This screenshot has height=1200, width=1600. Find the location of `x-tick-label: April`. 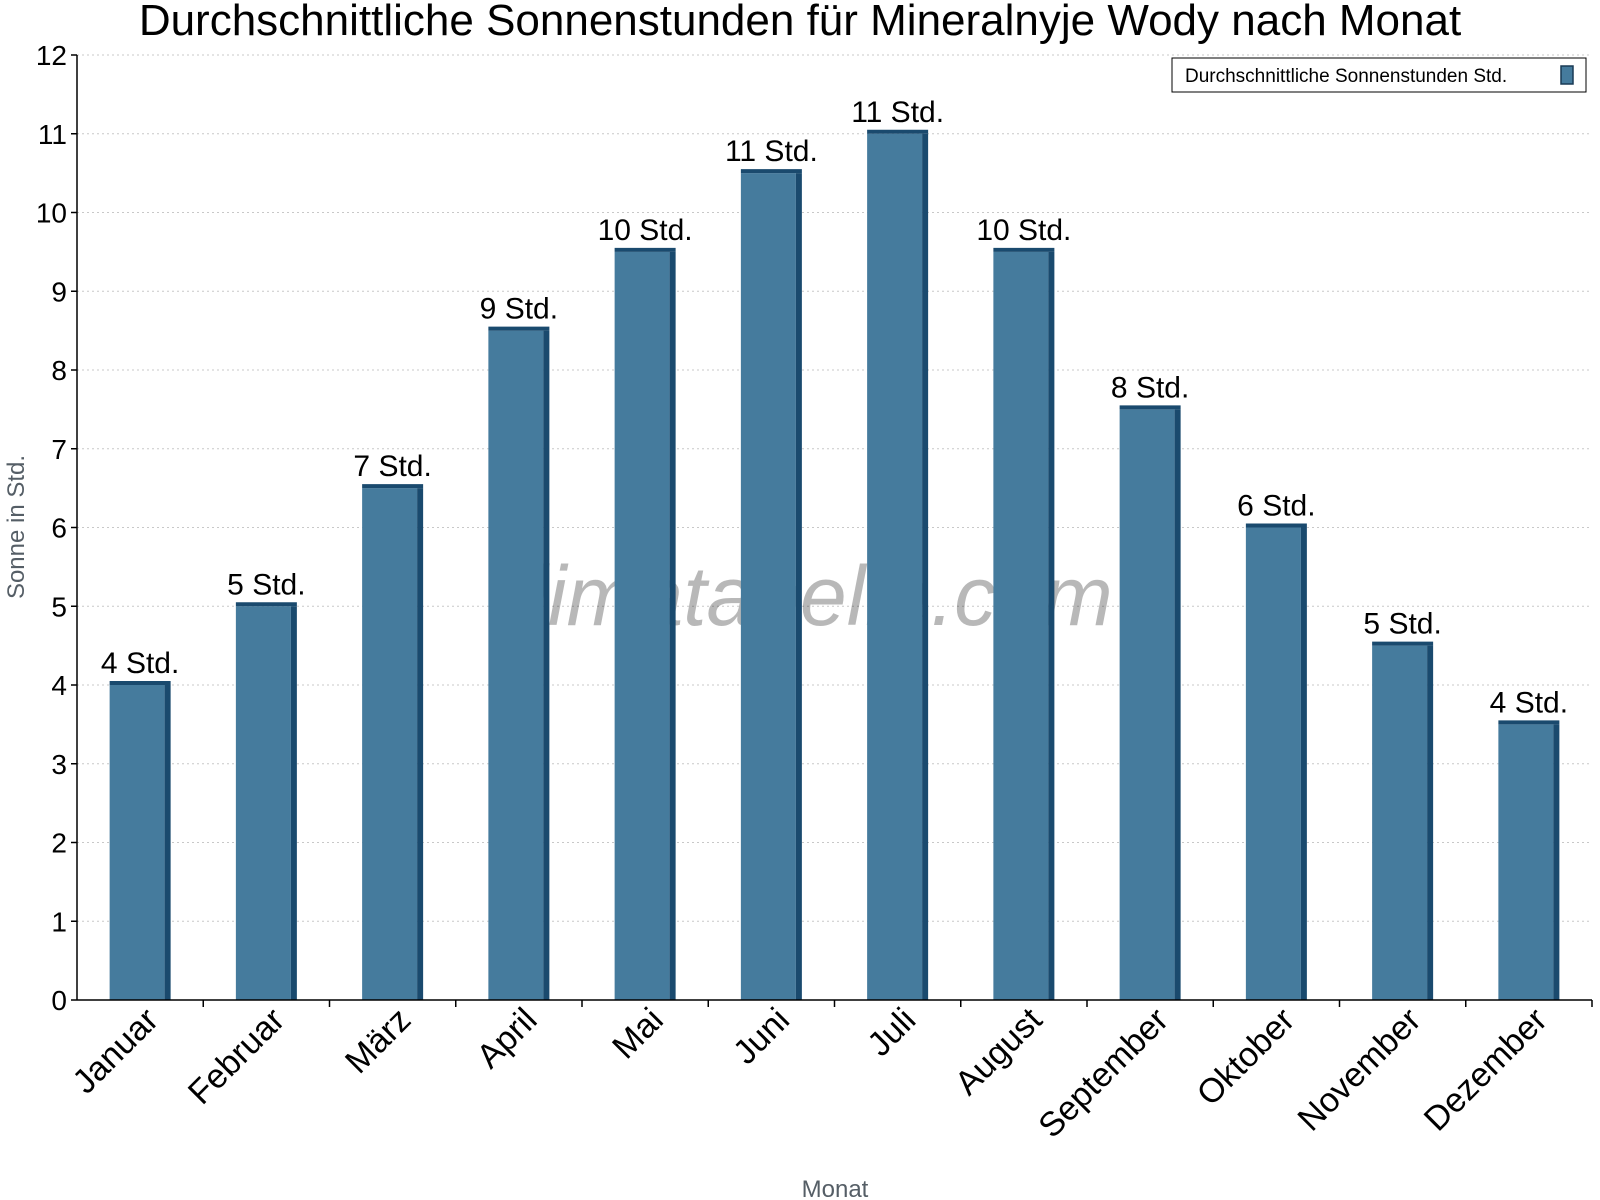

x-tick-label: April is located at coordinates (507, 1038).